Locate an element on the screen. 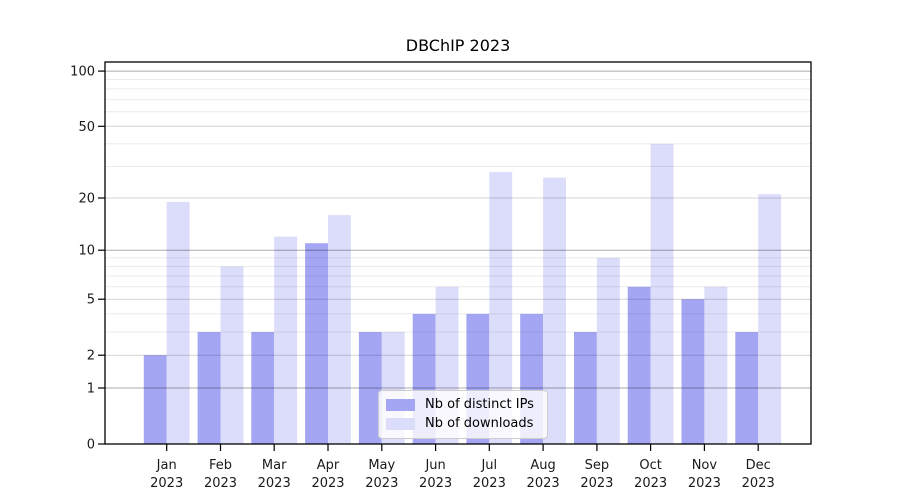 The image size is (900, 500). x-tick-label-Apr: Apr is located at coordinates (328, 465).